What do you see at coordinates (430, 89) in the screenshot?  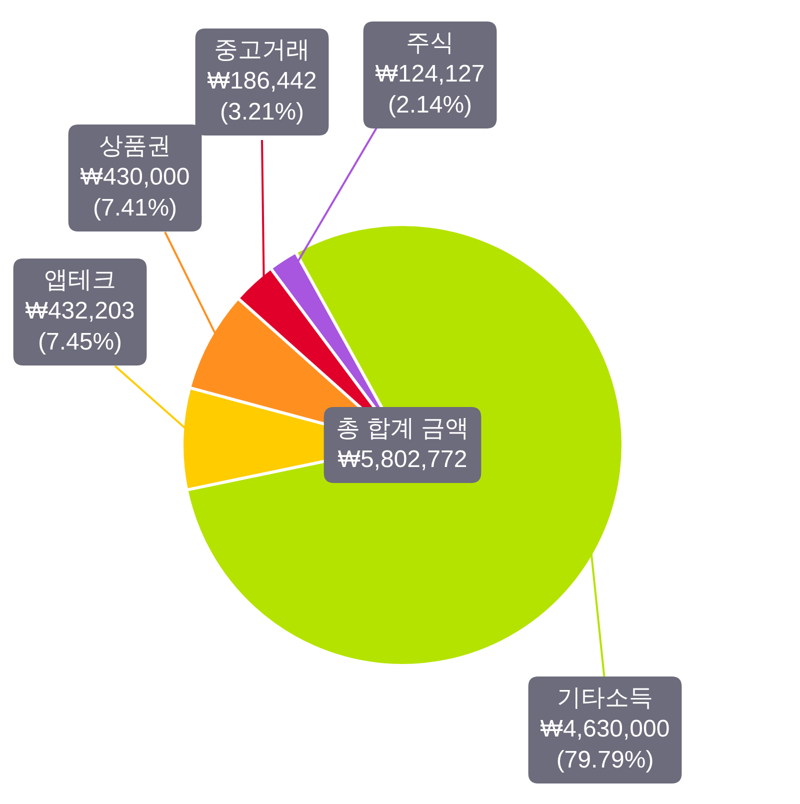 I see `data-label: ₩124,127 (2.14%)` at bounding box center [430, 89].